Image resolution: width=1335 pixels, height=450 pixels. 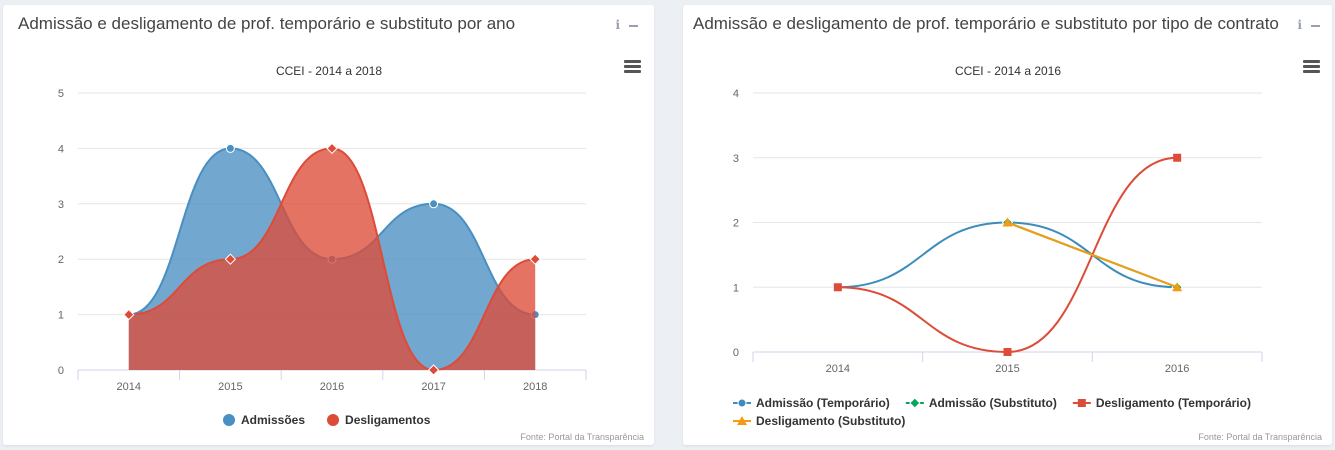 I want to click on legend-label: Desligamento (Temporário), so click(x=1173, y=403).